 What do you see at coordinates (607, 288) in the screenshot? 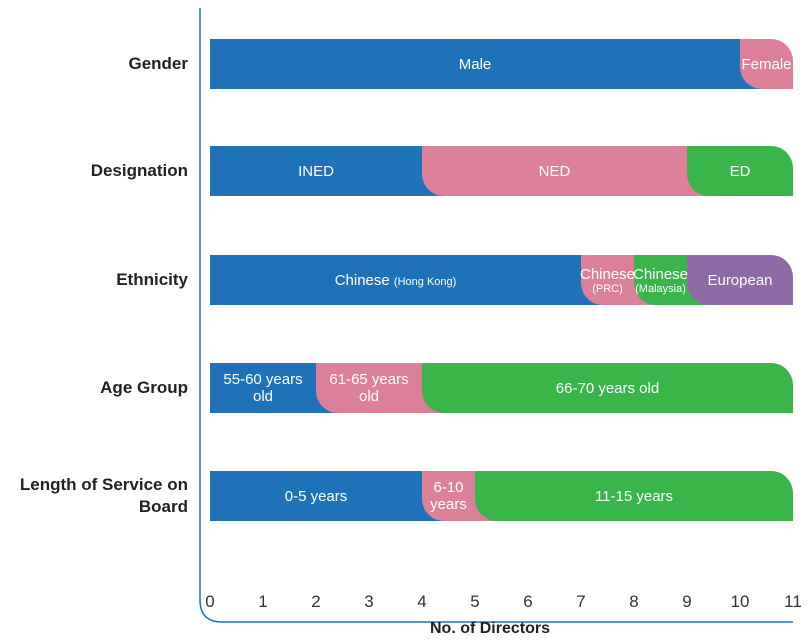
I see `segment-note: (PRC)` at bounding box center [607, 288].